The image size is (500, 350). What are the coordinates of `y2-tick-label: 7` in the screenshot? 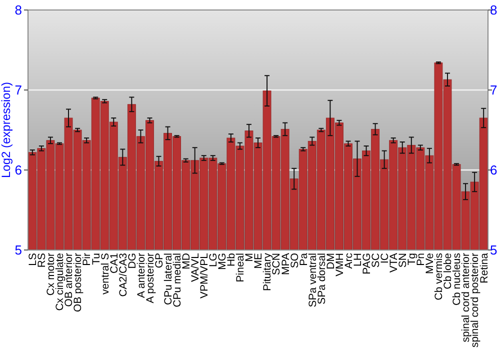 It's located at (494, 90).